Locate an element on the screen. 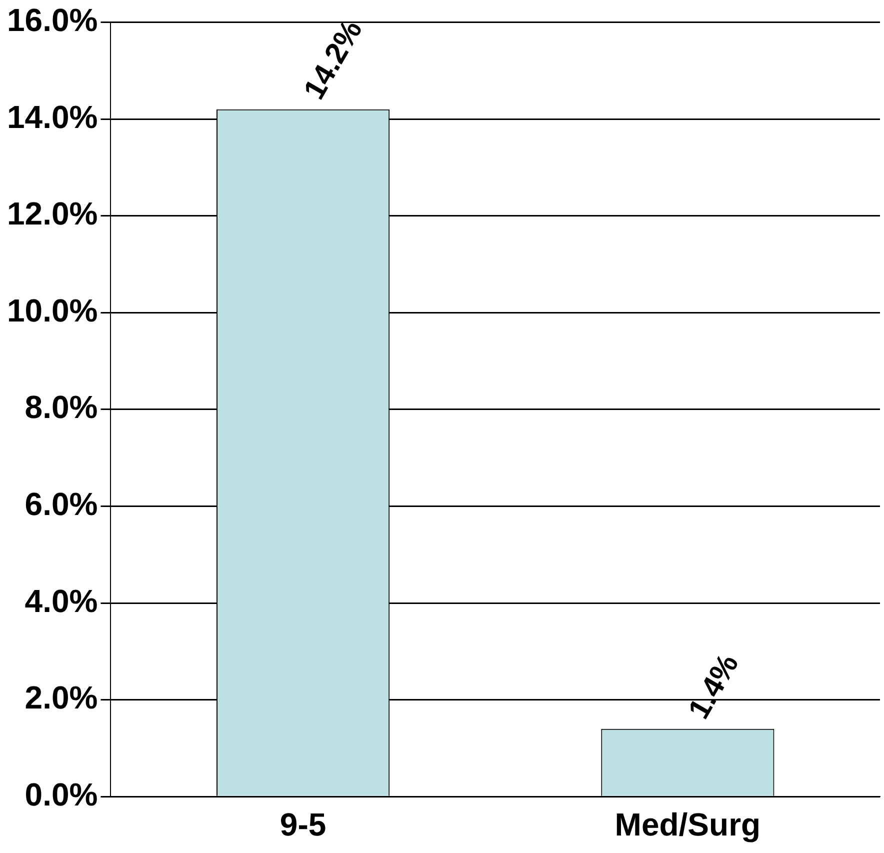  y-tick-label: 6.0% is located at coordinates (61, 504).